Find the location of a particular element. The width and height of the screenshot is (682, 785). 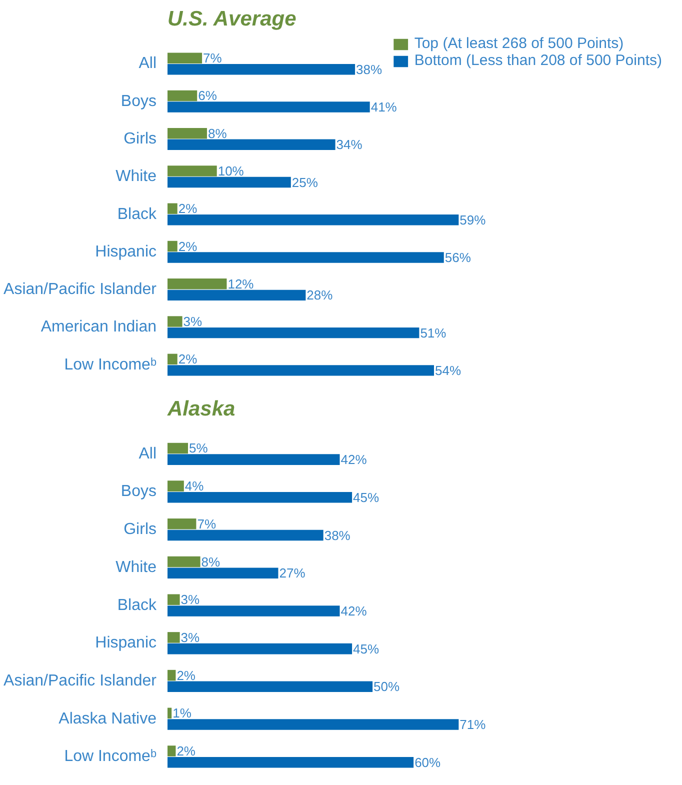

data-label: 60% is located at coordinates (428, 762).